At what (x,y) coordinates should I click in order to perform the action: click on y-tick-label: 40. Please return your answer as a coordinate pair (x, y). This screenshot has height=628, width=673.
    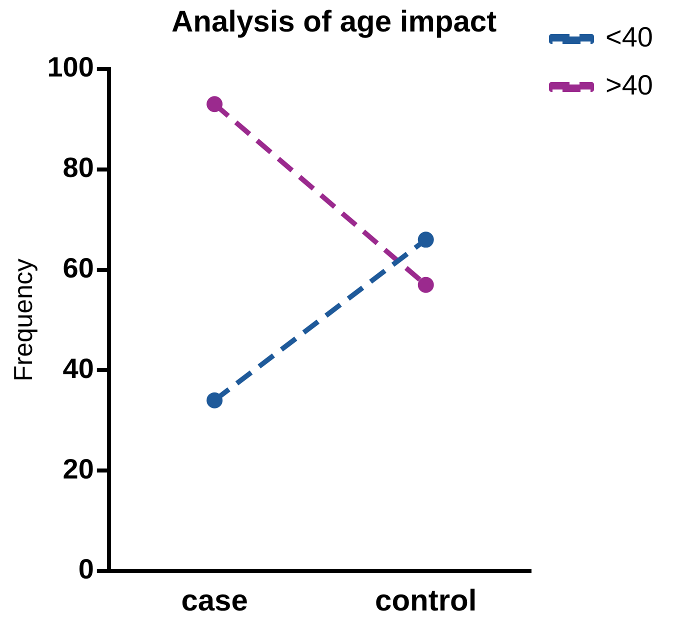
    Looking at the image, I should click on (78, 368).